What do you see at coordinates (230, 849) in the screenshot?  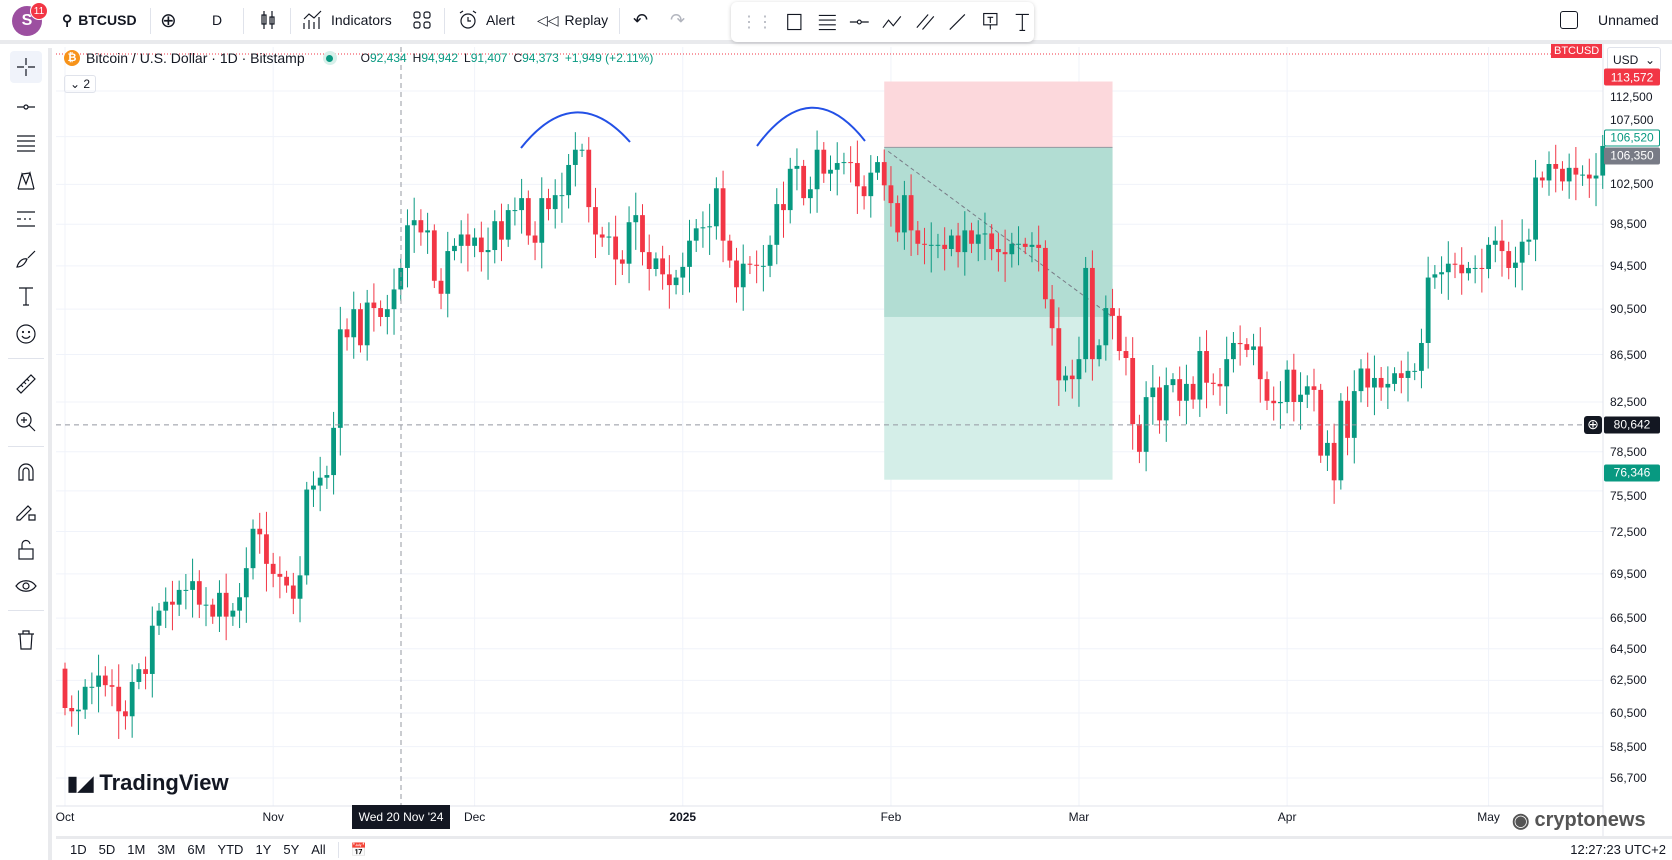 I see `range-ytd: YTD` at bounding box center [230, 849].